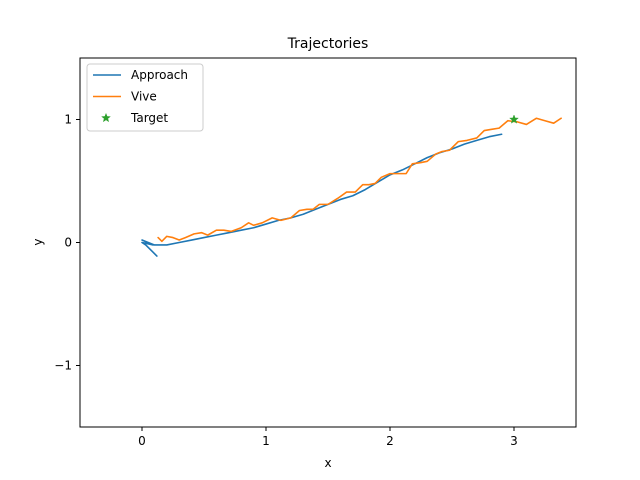 Image resolution: width=640 pixels, height=480 pixels. Describe the element at coordinates (159, 75) in the screenshot. I see `legend-label-approach: Approach` at that location.